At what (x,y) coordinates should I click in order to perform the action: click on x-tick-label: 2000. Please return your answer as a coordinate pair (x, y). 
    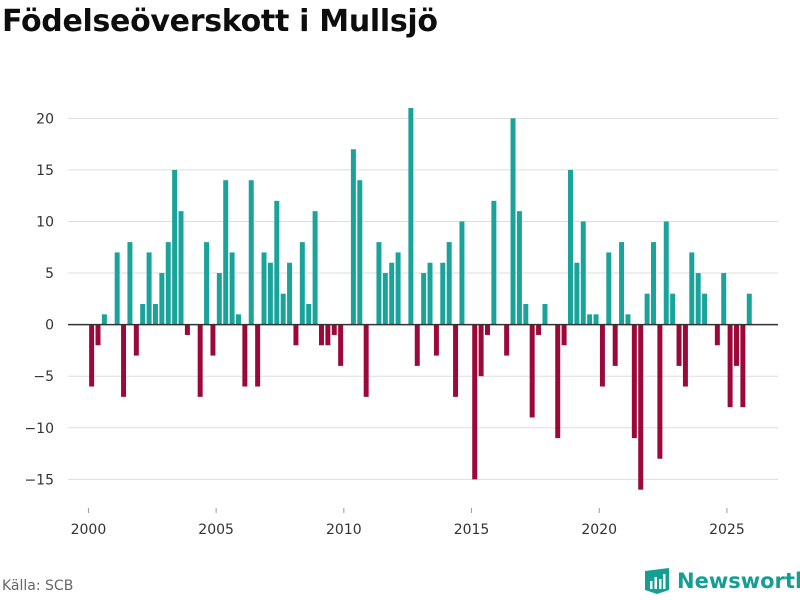
    Looking at the image, I should click on (89, 530).